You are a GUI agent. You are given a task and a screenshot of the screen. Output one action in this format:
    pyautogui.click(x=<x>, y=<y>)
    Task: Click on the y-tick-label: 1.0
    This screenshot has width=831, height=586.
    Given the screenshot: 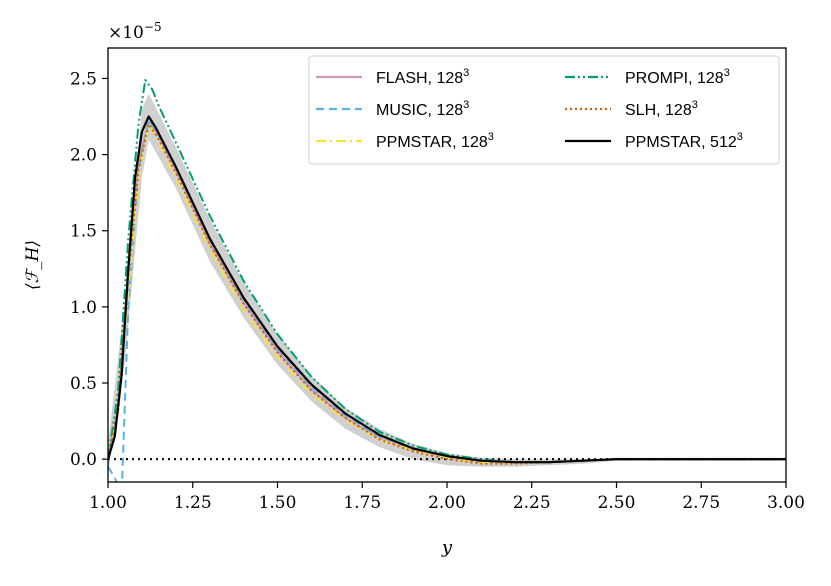 What is the action you would take?
    pyautogui.click(x=83, y=308)
    